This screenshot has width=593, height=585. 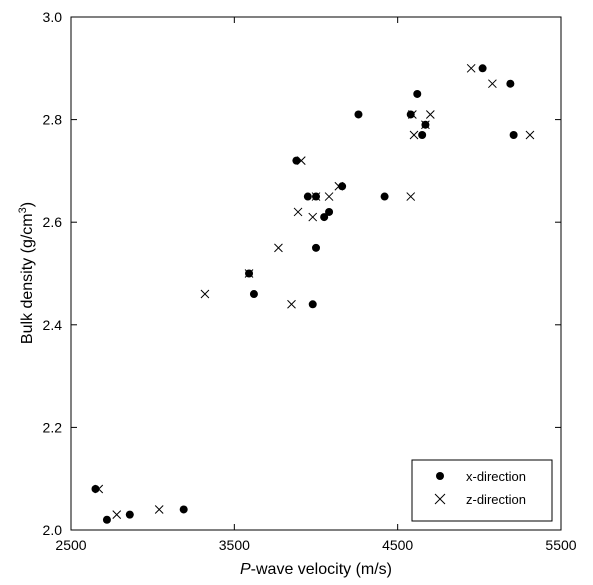 What do you see at coordinates (440, 499) in the screenshot?
I see `legend-marker-z-direction` at bounding box center [440, 499].